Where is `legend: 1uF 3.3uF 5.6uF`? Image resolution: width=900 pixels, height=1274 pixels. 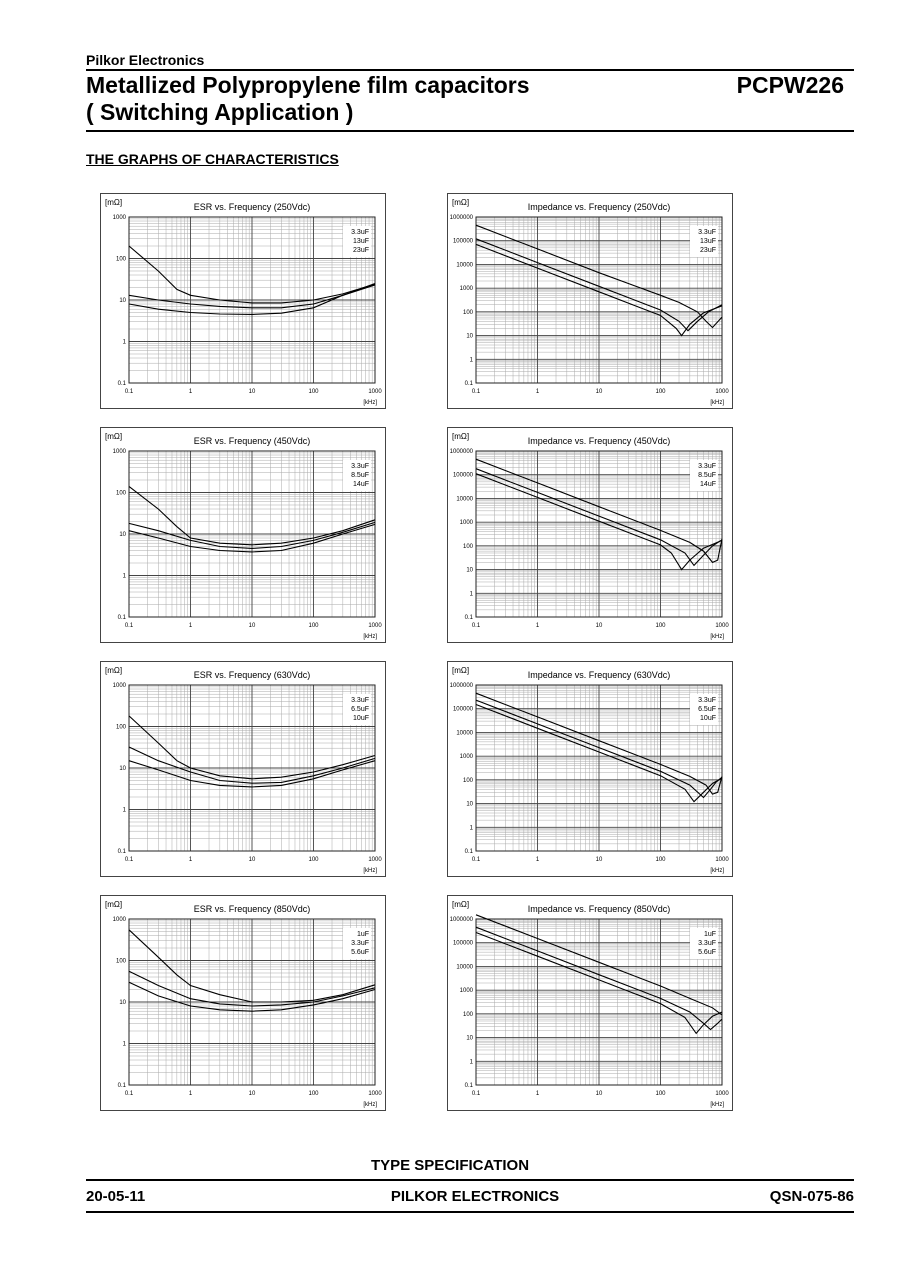 legend: 1uF 3.3uF 5.6uF is located at coordinates (357, 943).